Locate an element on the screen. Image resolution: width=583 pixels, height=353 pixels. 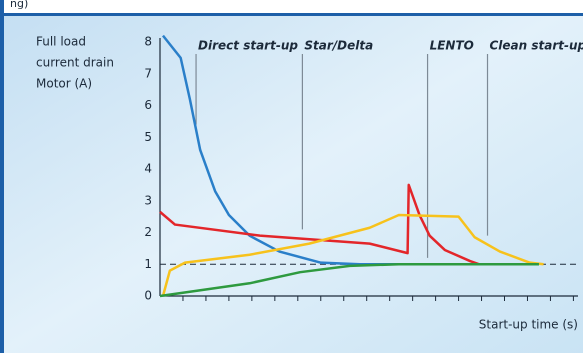
top-strip is located at coordinates (291, 6).